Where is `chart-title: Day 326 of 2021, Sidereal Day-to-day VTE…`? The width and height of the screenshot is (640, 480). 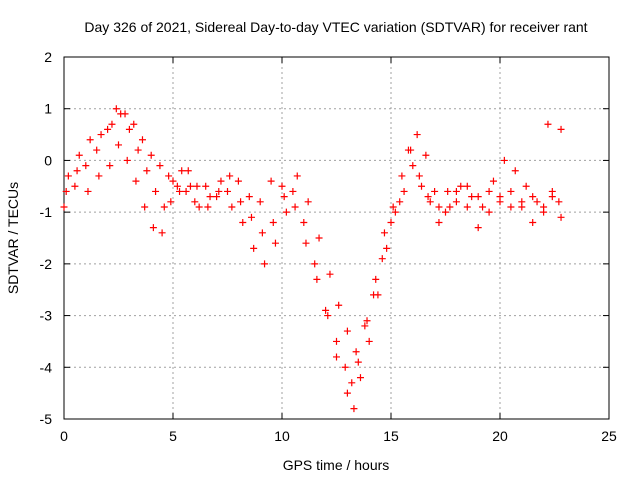 chart-title: Day 326 of 2021, Sidereal Day-to-day VTE… is located at coordinates (335, 27).